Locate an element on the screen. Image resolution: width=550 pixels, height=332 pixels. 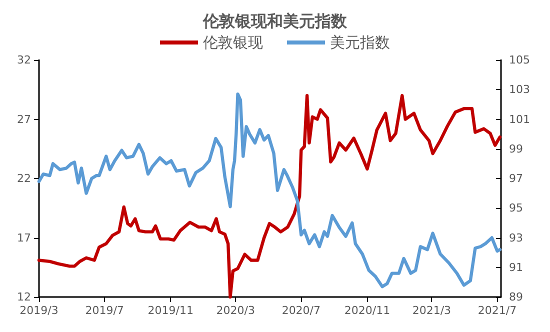
y2-tick-label: 91 is located at coordinates (516, 267).